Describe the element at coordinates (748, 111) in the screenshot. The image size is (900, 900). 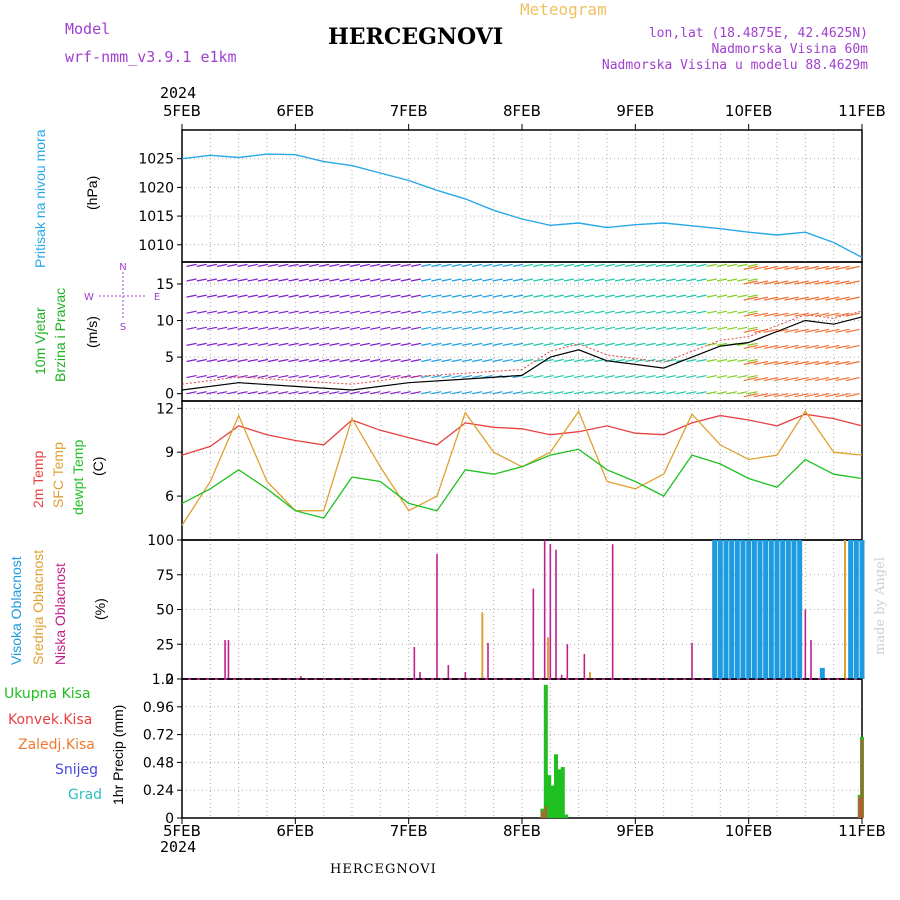
I see `x-tick-label: 10FEB` at that location.